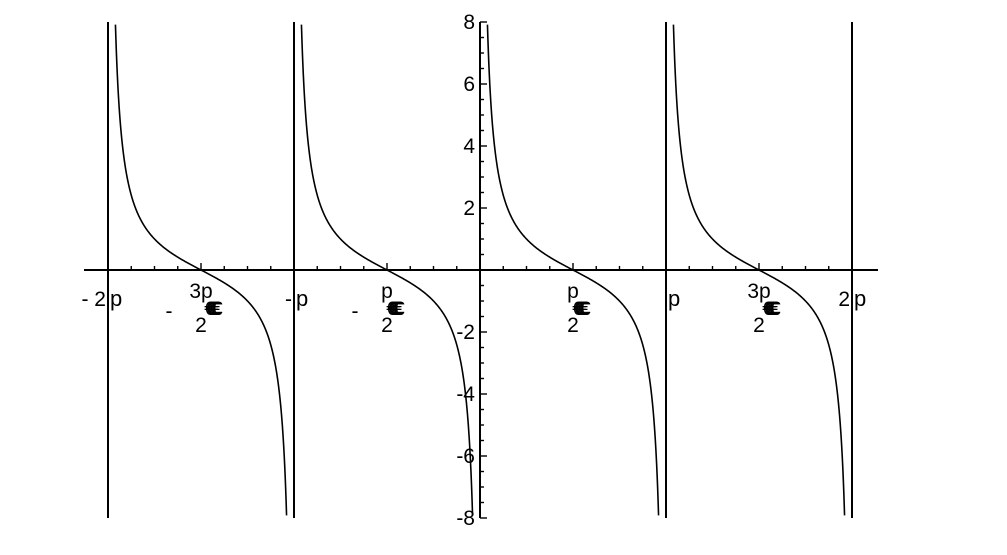  I want to click on y-tick-label: -4, so click(465, 394).